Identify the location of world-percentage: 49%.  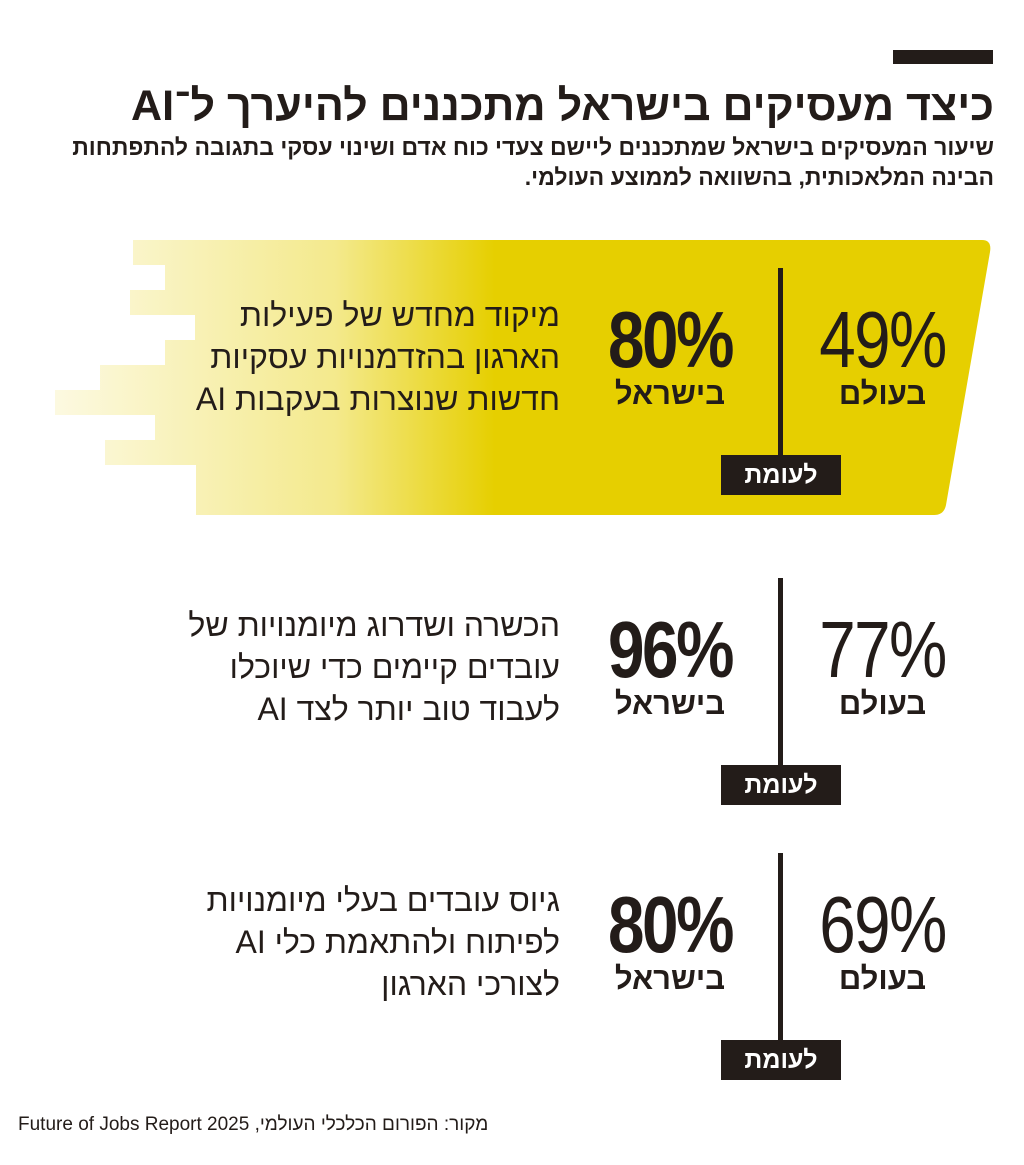
(883, 339).